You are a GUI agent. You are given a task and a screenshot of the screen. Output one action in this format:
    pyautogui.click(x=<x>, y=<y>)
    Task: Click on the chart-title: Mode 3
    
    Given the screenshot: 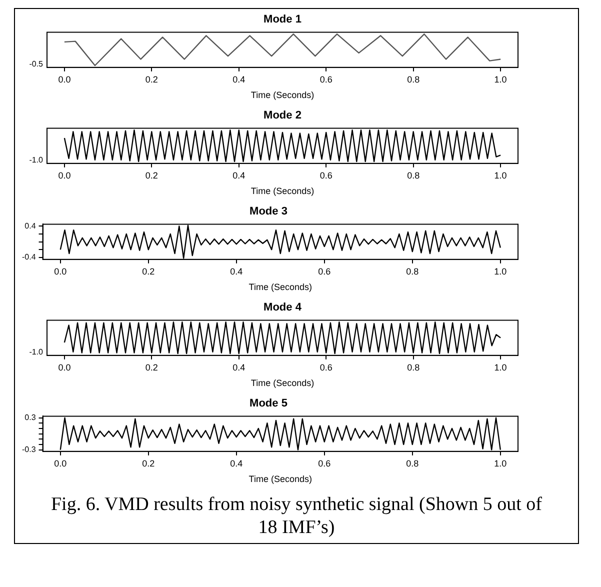 What is the action you would take?
    pyautogui.click(x=269, y=212)
    